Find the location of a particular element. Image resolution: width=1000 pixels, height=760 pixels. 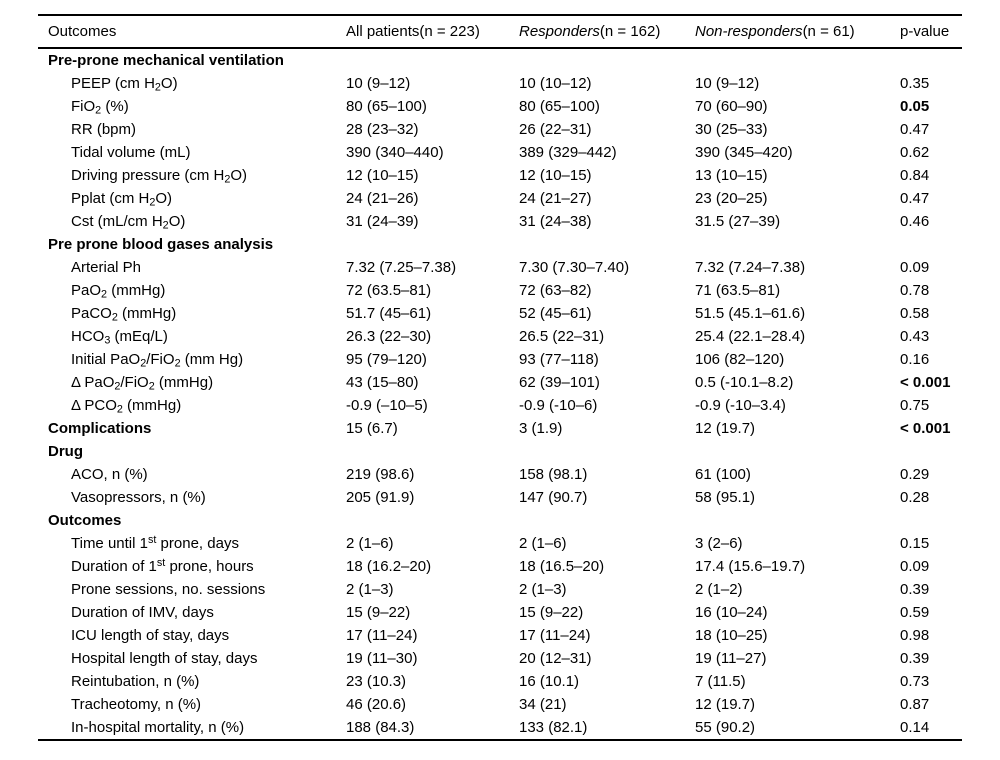

cell-value-all-patients: 26.3 (22–30) is located at coordinates (389, 336).